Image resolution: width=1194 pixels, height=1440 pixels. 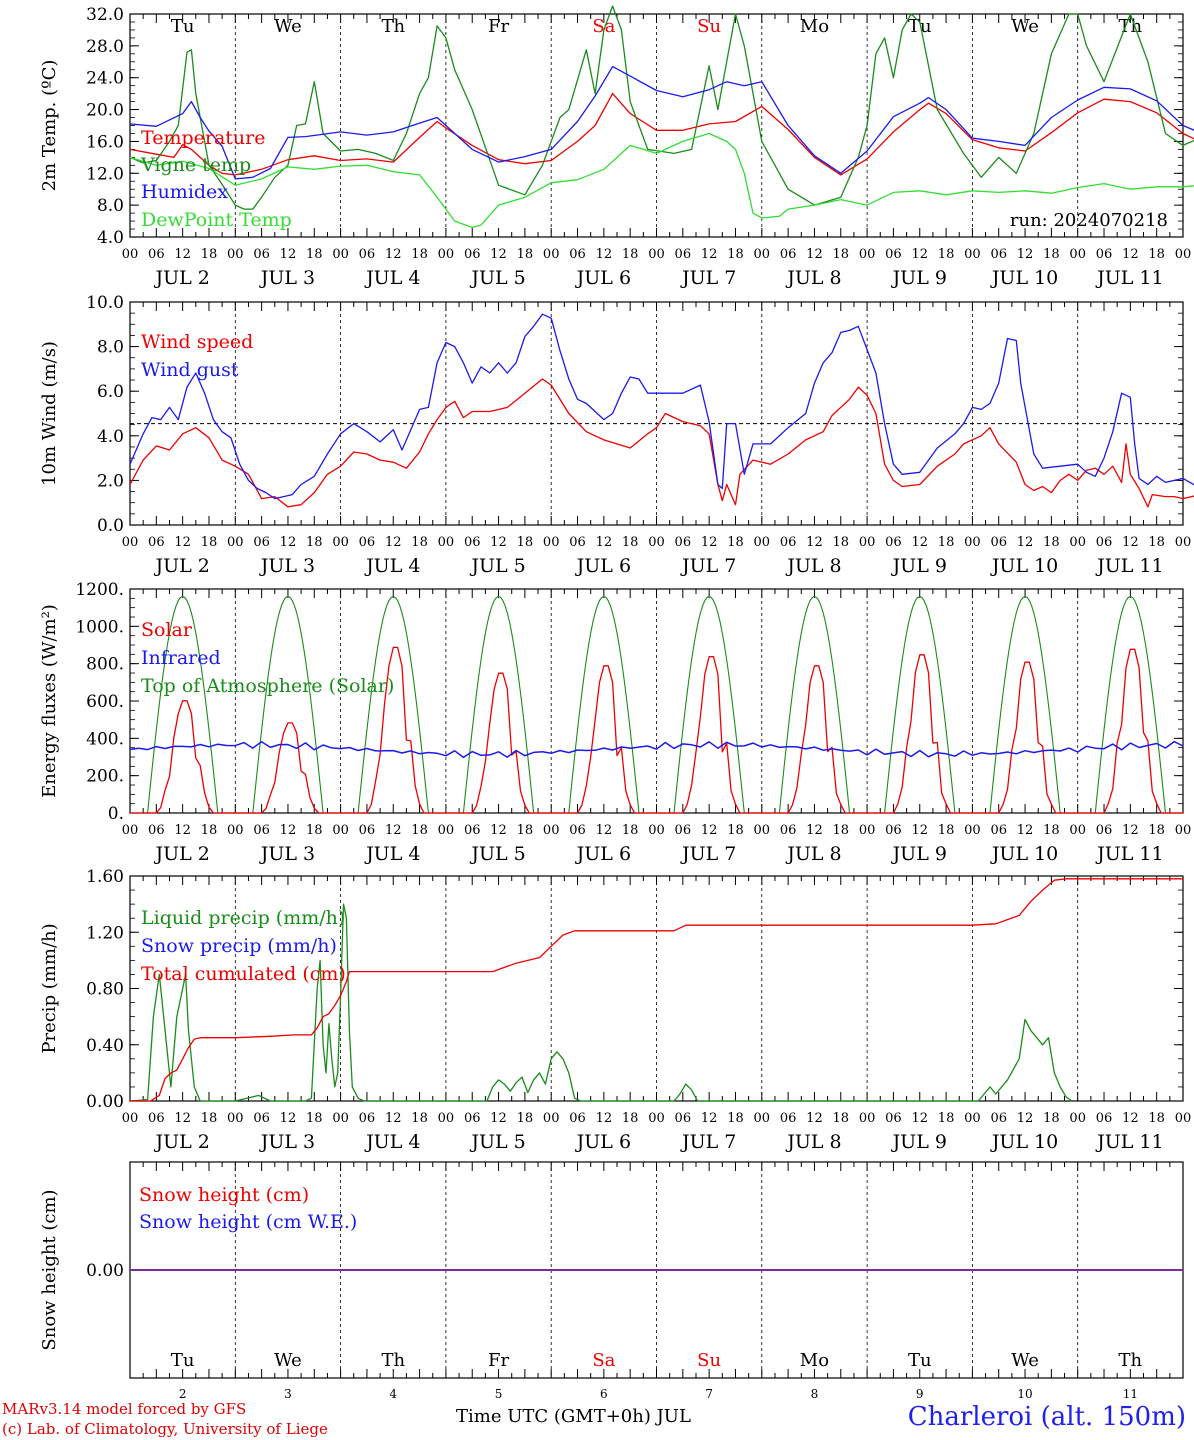 What do you see at coordinates (243, 974) in the screenshot?
I see `legend-entry: Total cumulated (cm)` at bounding box center [243, 974].